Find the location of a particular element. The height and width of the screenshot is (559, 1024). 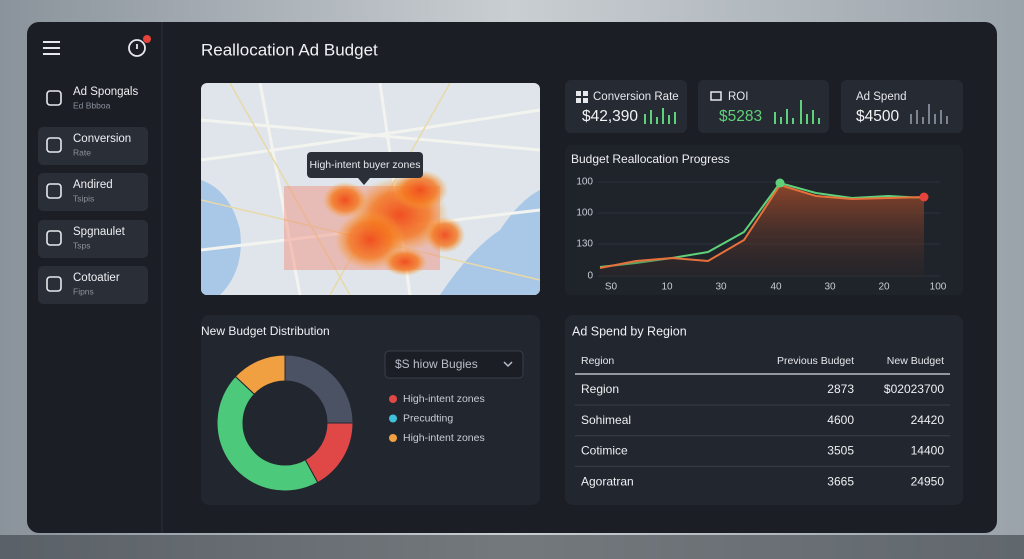

y-tick-label: 0 is located at coordinates (590, 276).